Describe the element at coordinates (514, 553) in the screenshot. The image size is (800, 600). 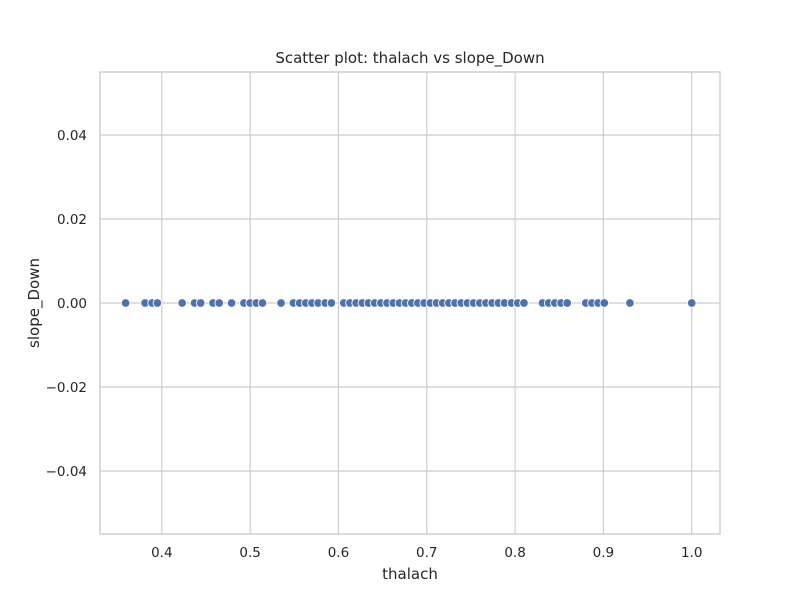
I see `x-tick-label: 0.8` at that location.